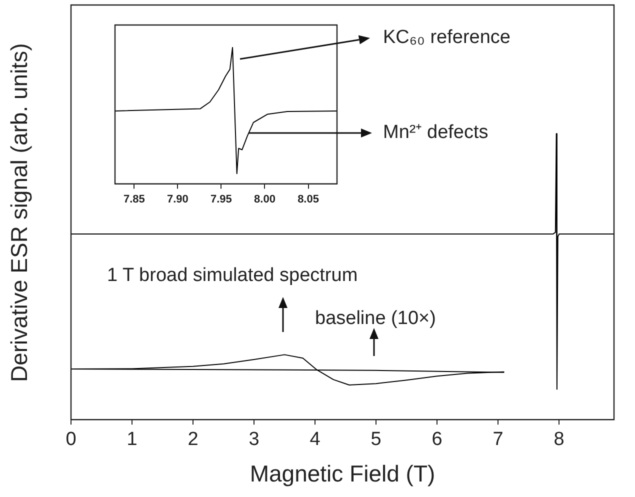 Image resolution: width=635 pixels, height=497 pixels. I want to click on x-tick-label: 8.05, so click(308, 199).